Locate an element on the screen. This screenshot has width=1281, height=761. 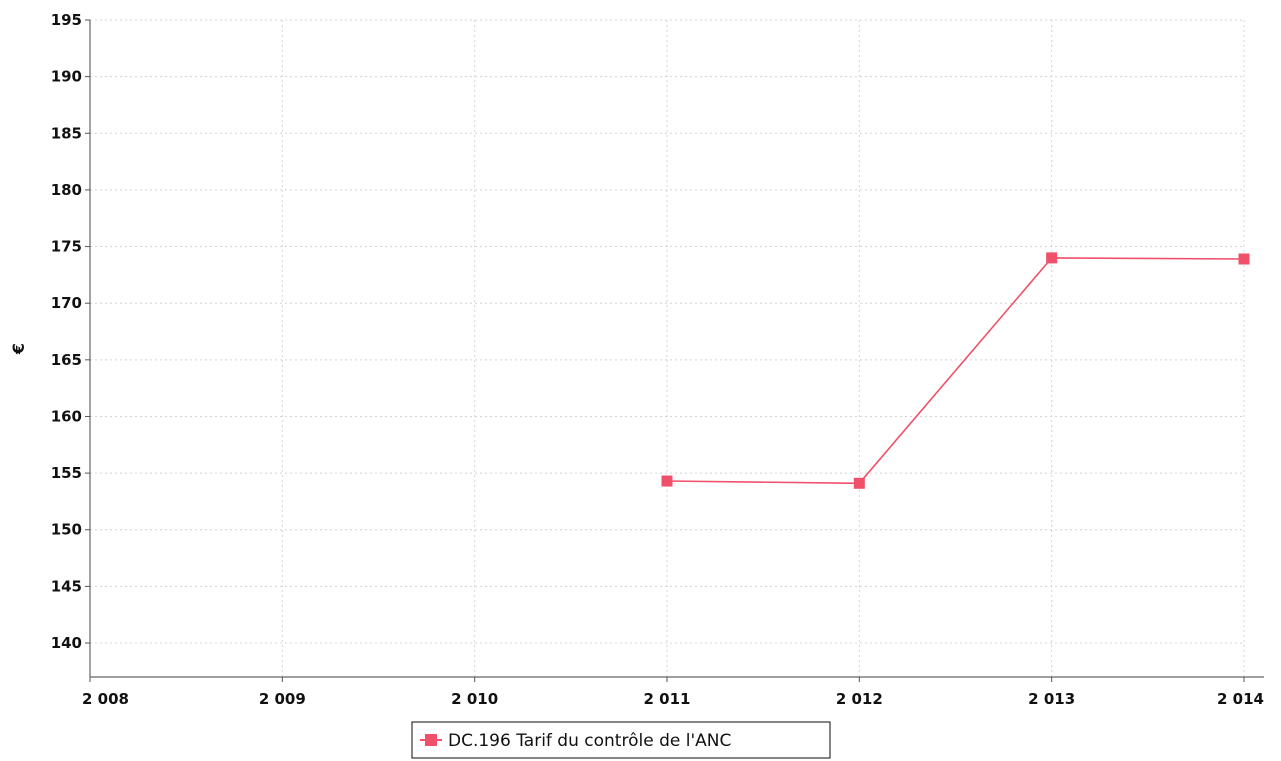
x-tick-label: 2 010 is located at coordinates (474, 699).